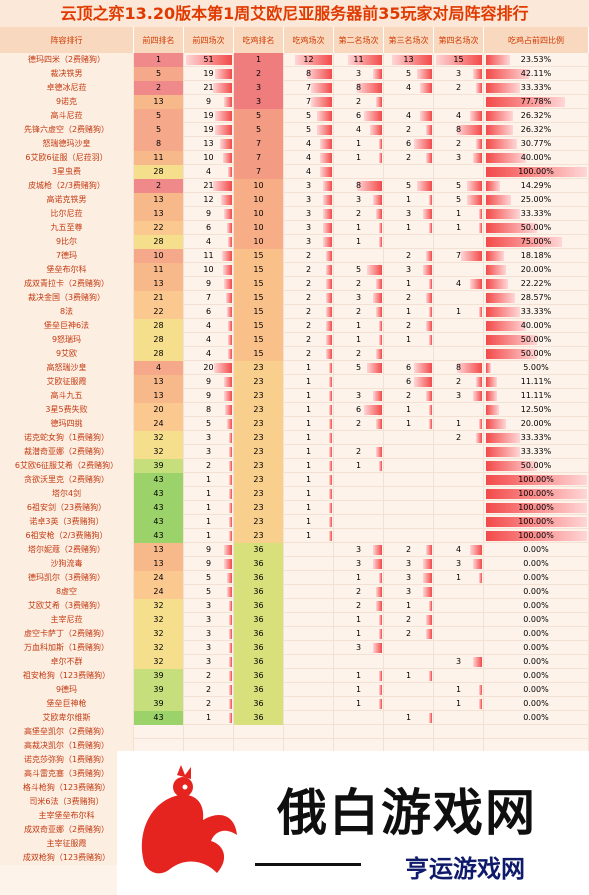  I want to click on win-ratio-text: 22.22%, so click(536, 283).